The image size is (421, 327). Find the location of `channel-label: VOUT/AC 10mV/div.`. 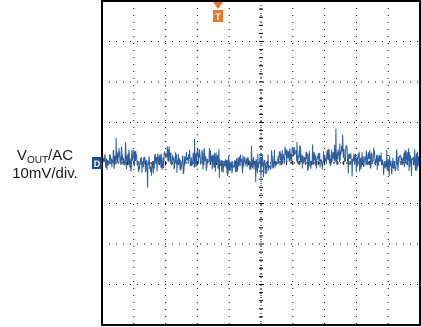

channel-label: VOUT/AC 10mV/div. is located at coordinates (45, 165).